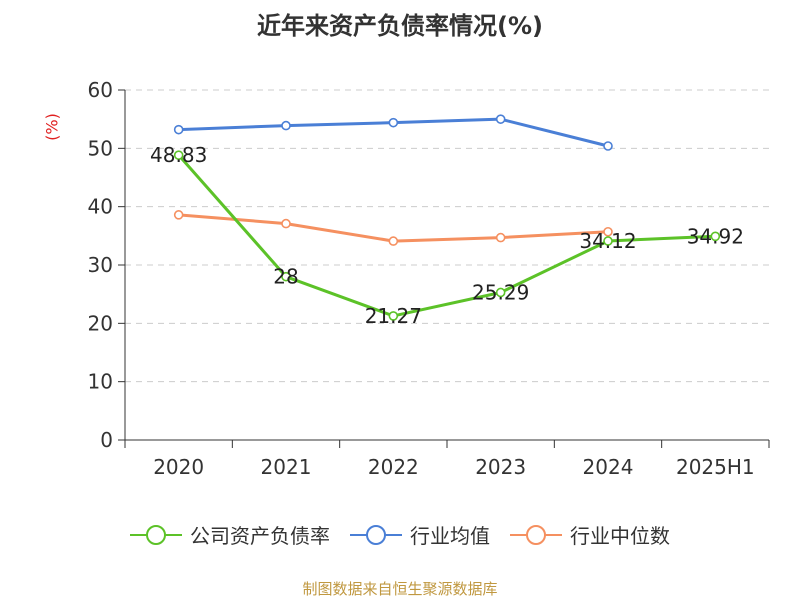 The width and height of the screenshot is (800, 600). Describe the element at coordinates (620, 536) in the screenshot. I see `legend-label: 行业中位数` at that location.